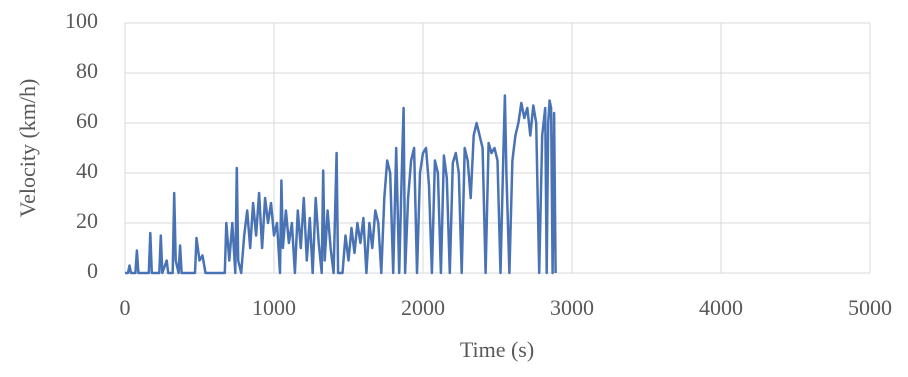  Describe the element at coordinates (87, 170) in the screenshot. I see `y-tick-label: 40` at that location.